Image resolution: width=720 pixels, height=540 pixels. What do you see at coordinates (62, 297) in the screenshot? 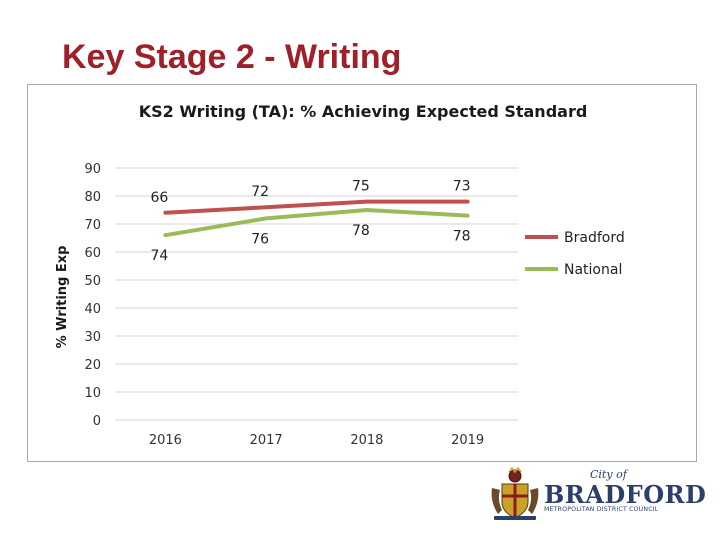
I see `y-axis-title: % Writing Exp` at bounding box center [62, 297].